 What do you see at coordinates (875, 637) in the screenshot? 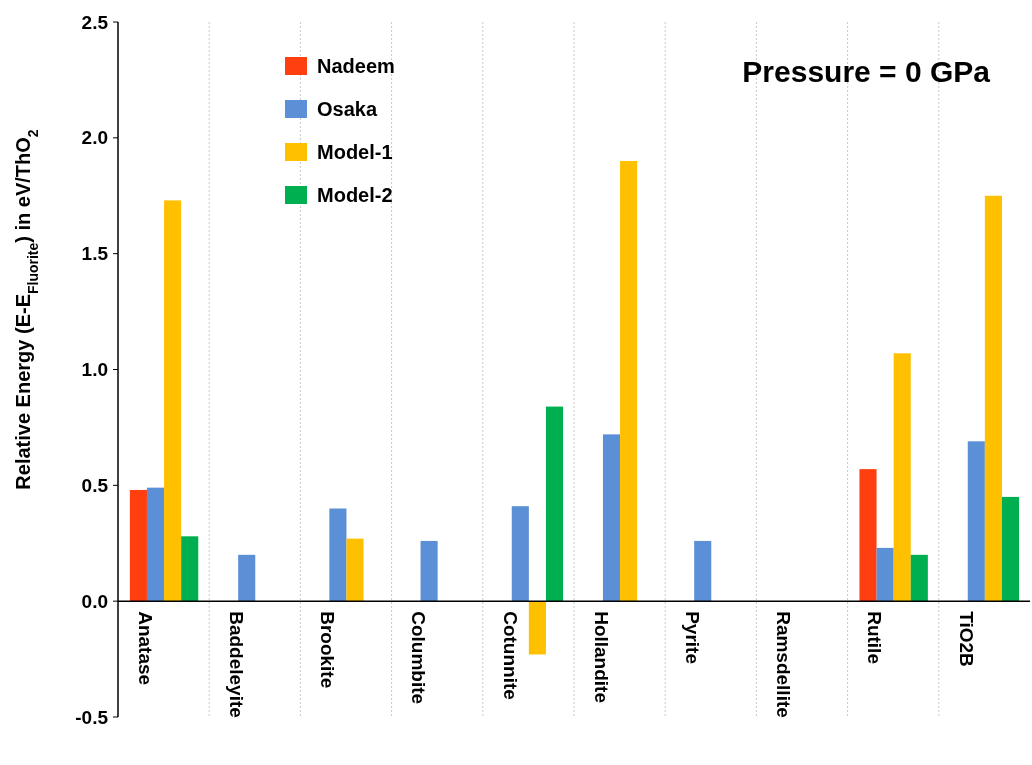
I see `x-tick-label: Rutile` at bounding box center [875, 637].